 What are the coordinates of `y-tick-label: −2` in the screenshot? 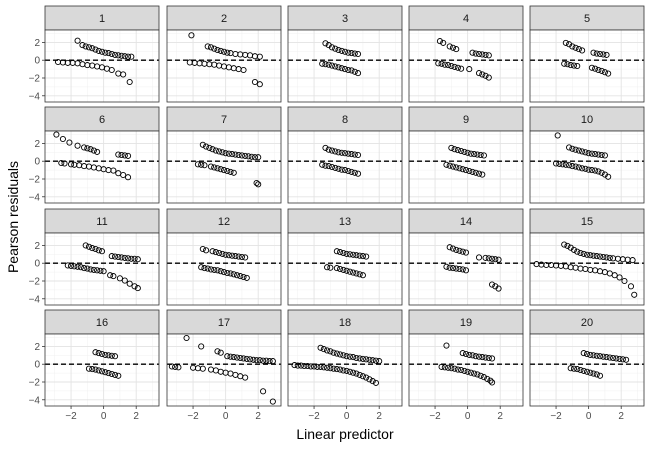 It's located at (35, 282).